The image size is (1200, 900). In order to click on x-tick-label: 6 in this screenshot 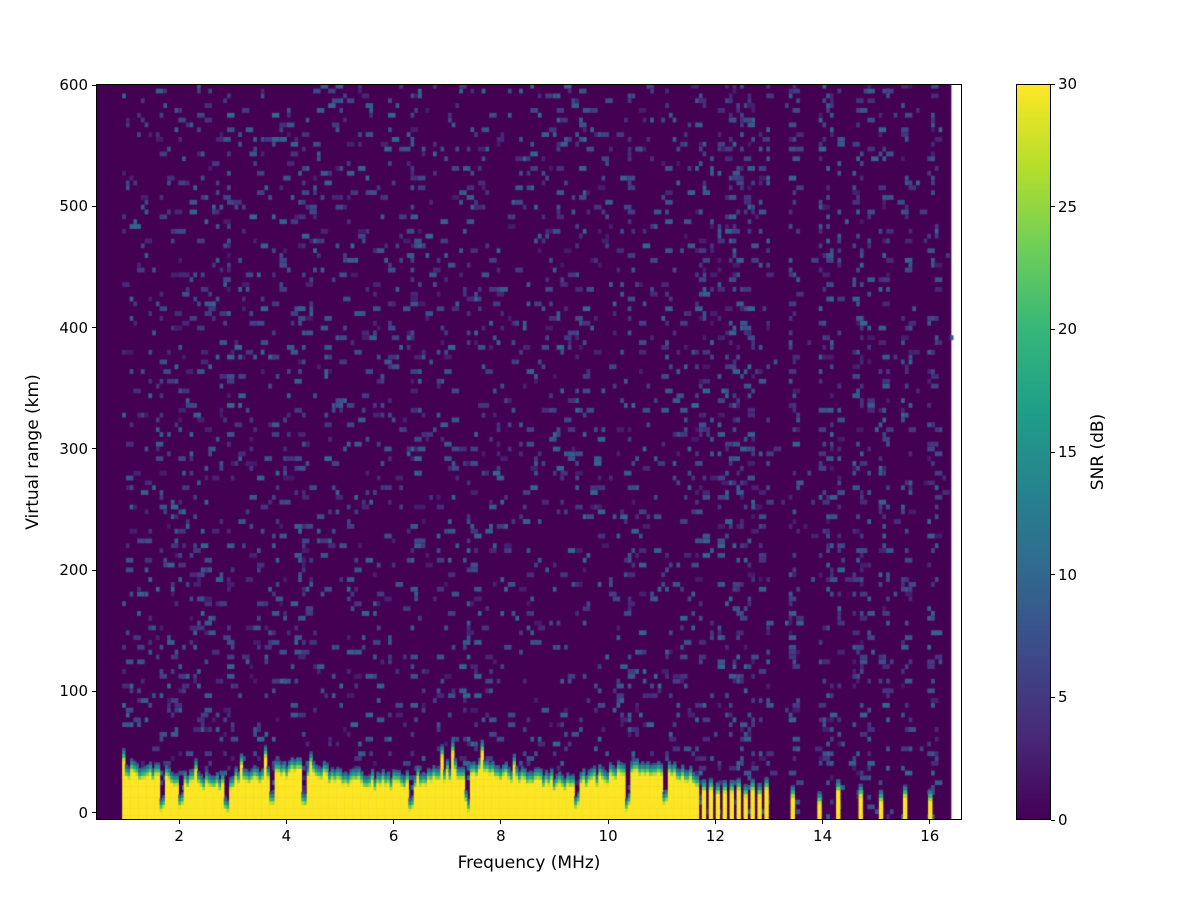, I will do `click(393, 836)`.